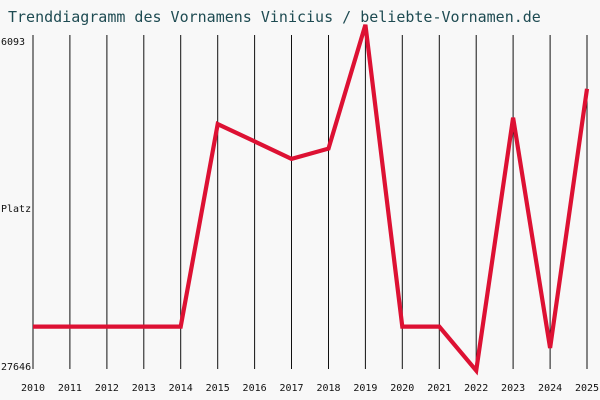 The image size is (600, 400). Describe the element at coordinates (33, 388) in the screenshot. I see `x-tick-2010: 2010` at that location.